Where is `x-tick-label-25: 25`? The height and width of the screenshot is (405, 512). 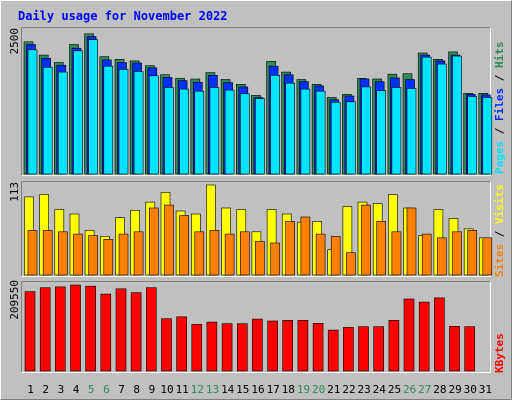
x-tick-label-25: 25 is located at coordinates (394, 389).